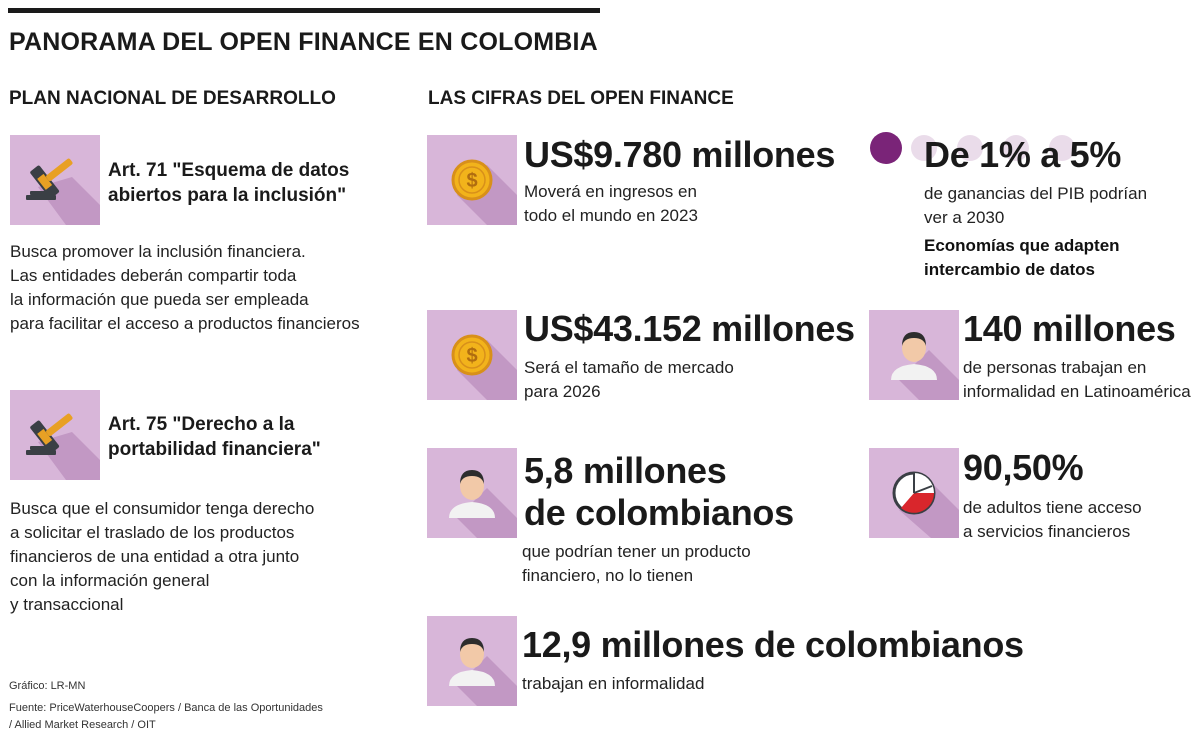 The width and height of the screenshot is (1200, 736). I want to click on stat-desc-informal-colombia: trabajan en informalidad, so click(613, 683).